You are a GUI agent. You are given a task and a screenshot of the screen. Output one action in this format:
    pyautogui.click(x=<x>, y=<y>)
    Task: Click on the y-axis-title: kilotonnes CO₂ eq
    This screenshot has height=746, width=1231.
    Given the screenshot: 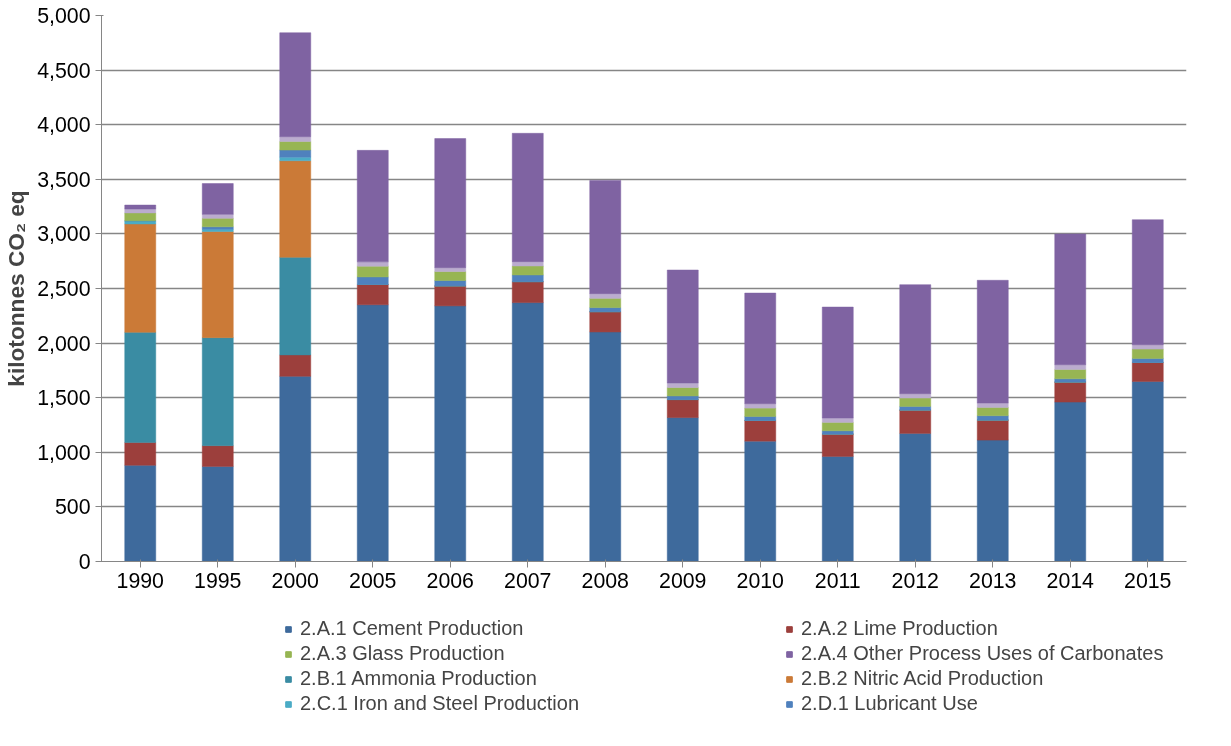 What is the action you would take?
    pyautogui.click(x=16, y=288)
    